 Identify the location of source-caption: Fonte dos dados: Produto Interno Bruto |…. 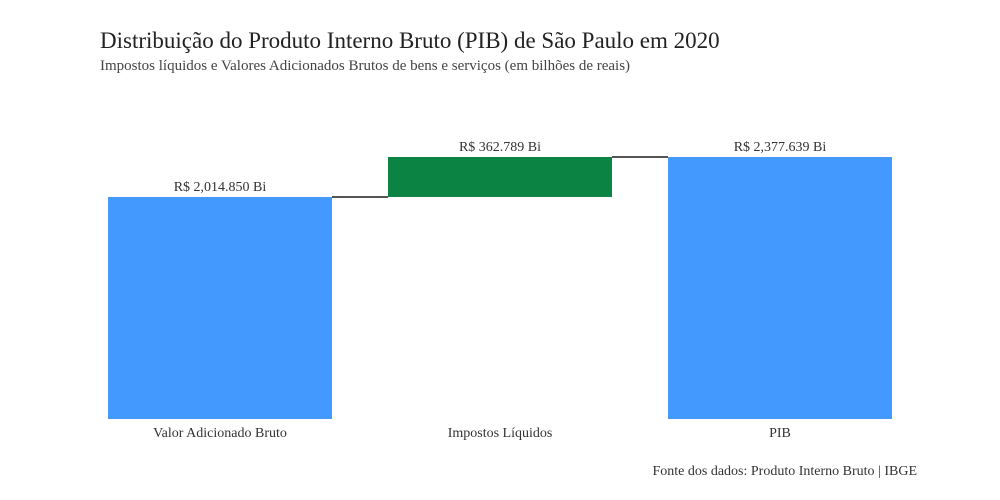
(784, 471).